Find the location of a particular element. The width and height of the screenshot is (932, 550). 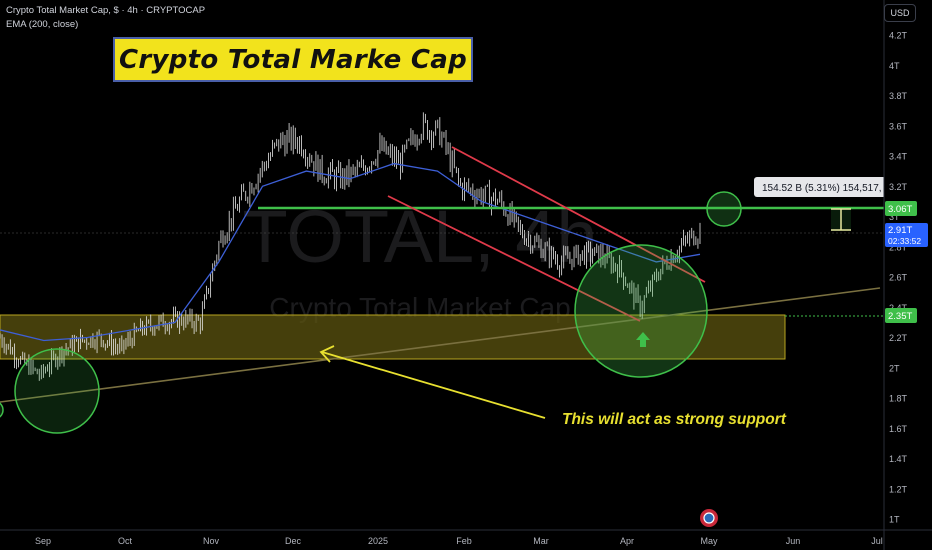

time-tick-label: Nov is located at coordinates (211, 541).